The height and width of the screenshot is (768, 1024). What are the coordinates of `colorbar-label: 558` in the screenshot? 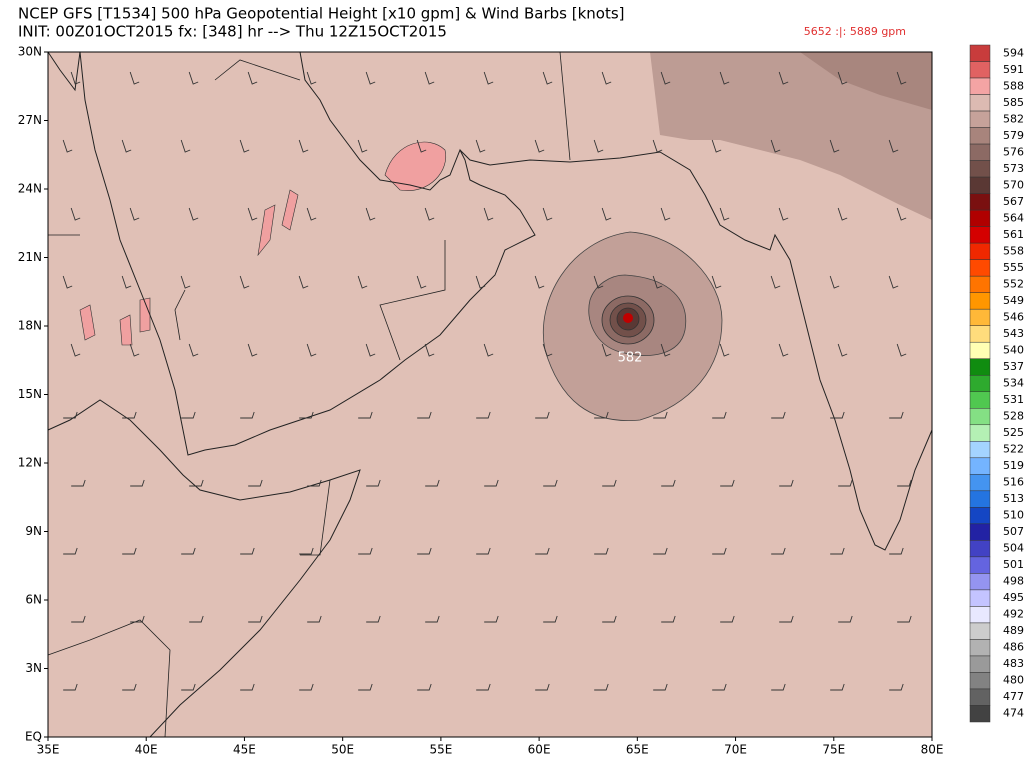 It's located at (1013, 250).